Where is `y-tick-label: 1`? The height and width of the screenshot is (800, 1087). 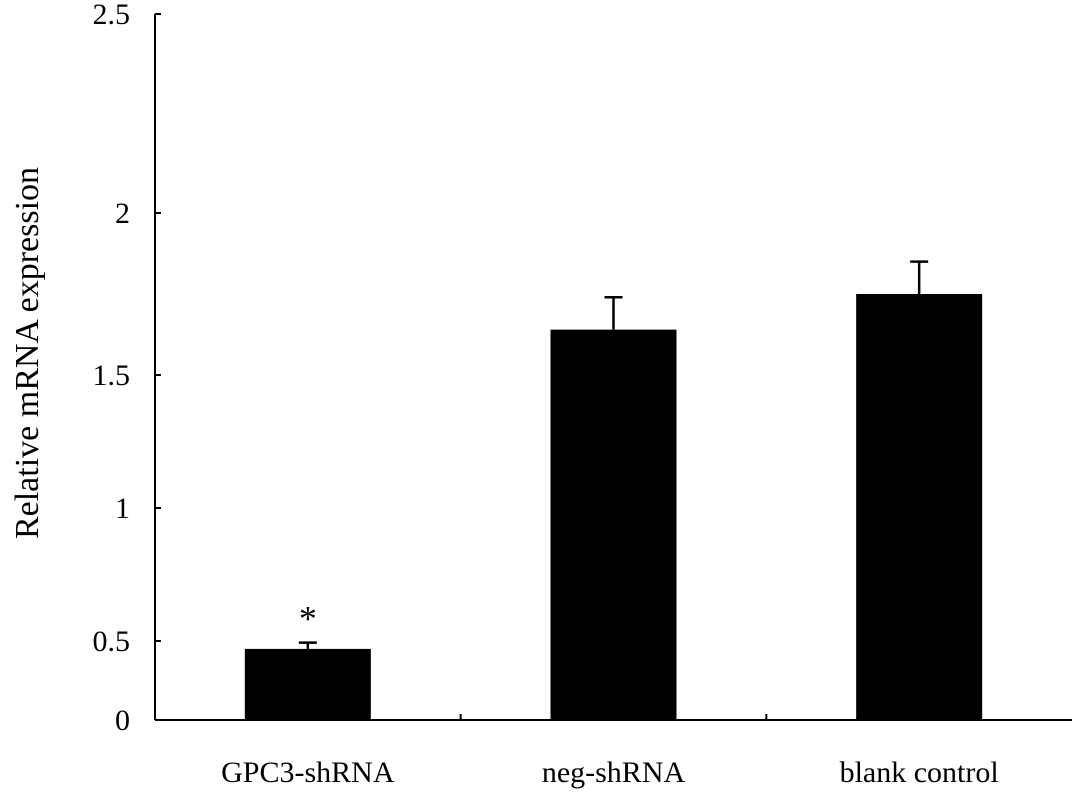 y-tick-label: 1 is located at coordinates (122, 508).